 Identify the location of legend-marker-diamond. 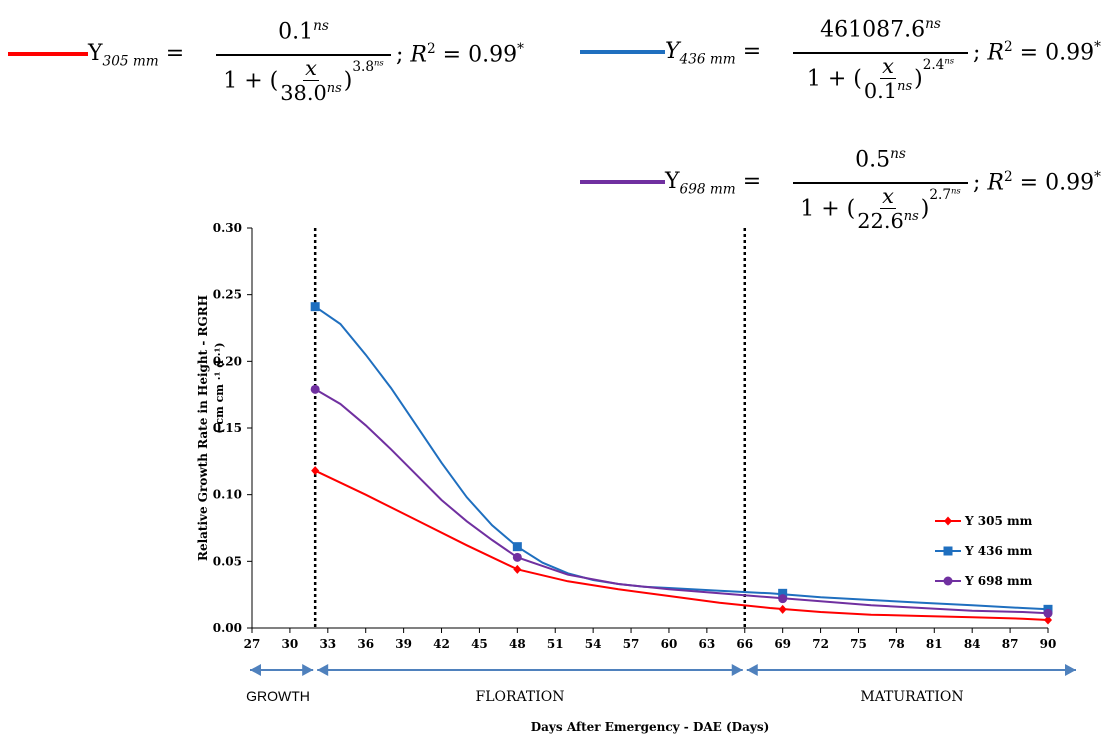
(948, 521).